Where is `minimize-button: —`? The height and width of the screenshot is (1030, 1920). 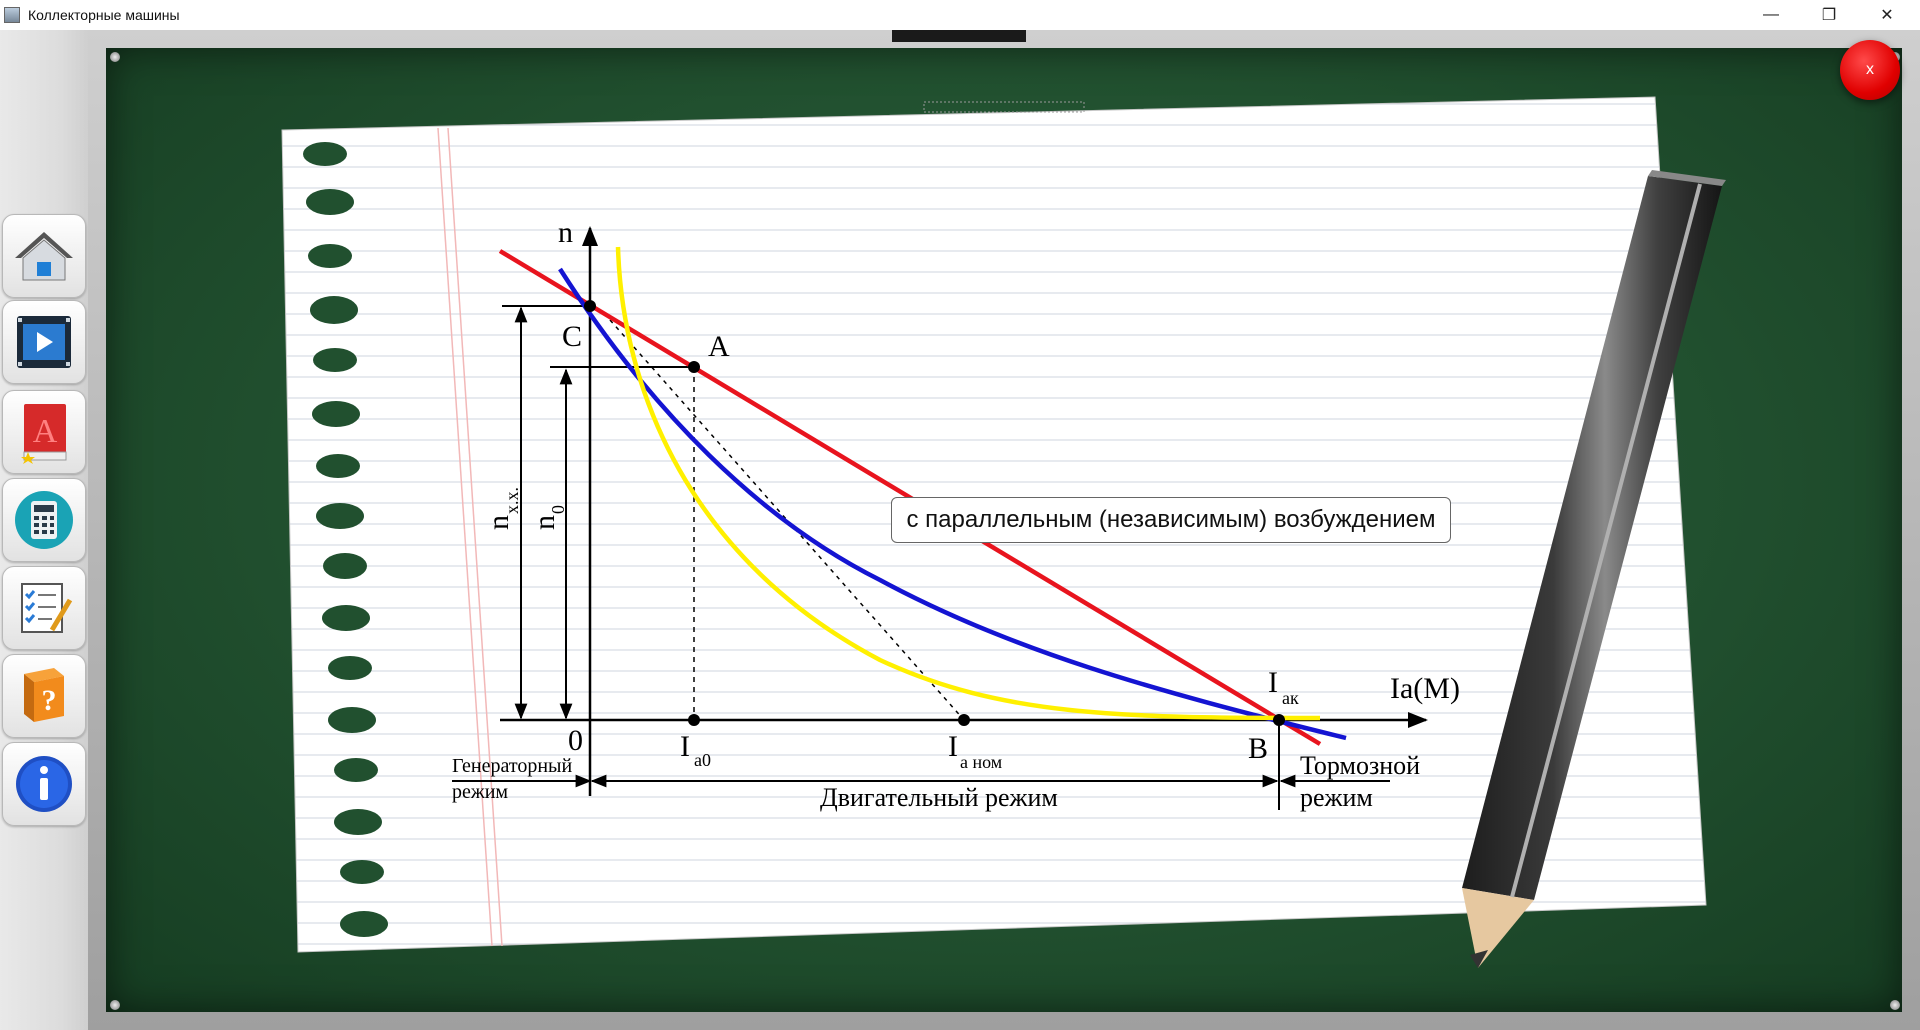
minimize-button: — is located at coordinates (1771, 14).